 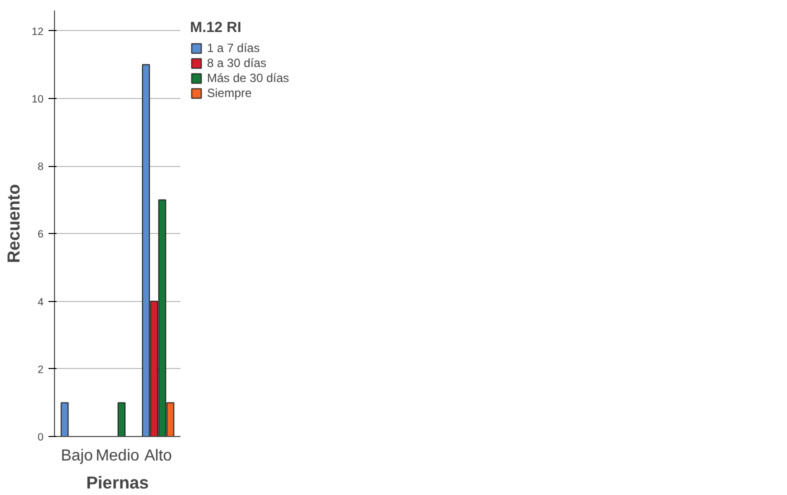 What do you see at coordinates (248, 78) in the screenshot?
I see `legend-label: Más de 30 días` at bounding box center [248, 78].